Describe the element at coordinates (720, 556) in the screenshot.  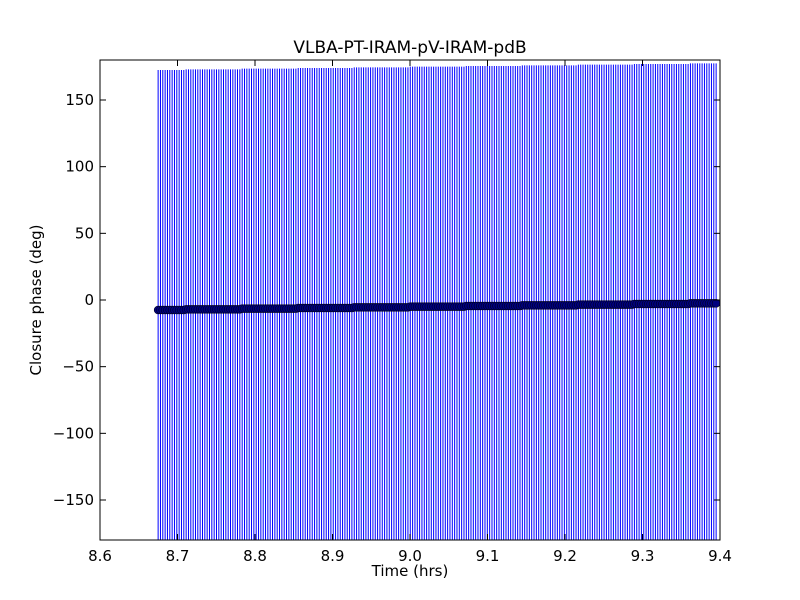
I see `x-tick-label: 9.4` at that location.